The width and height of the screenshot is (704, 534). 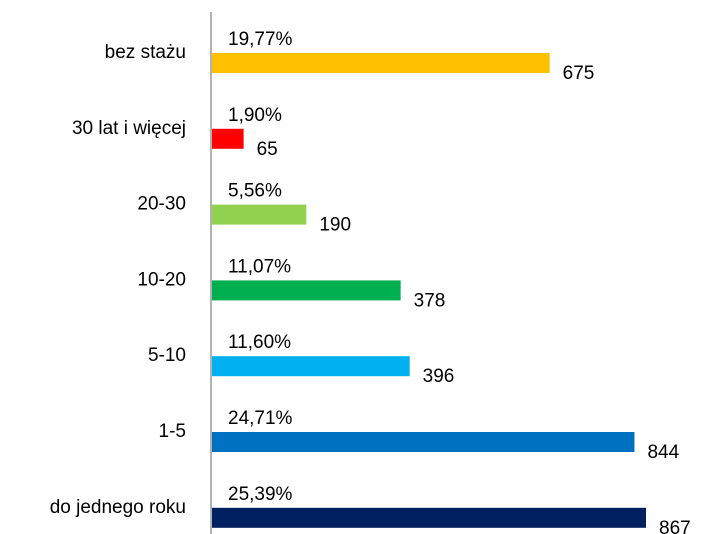 What do you see at coordinates (260, 418) in the screenshot?
I see `percent-label: 24,71%` at bounding box center [260, 418].